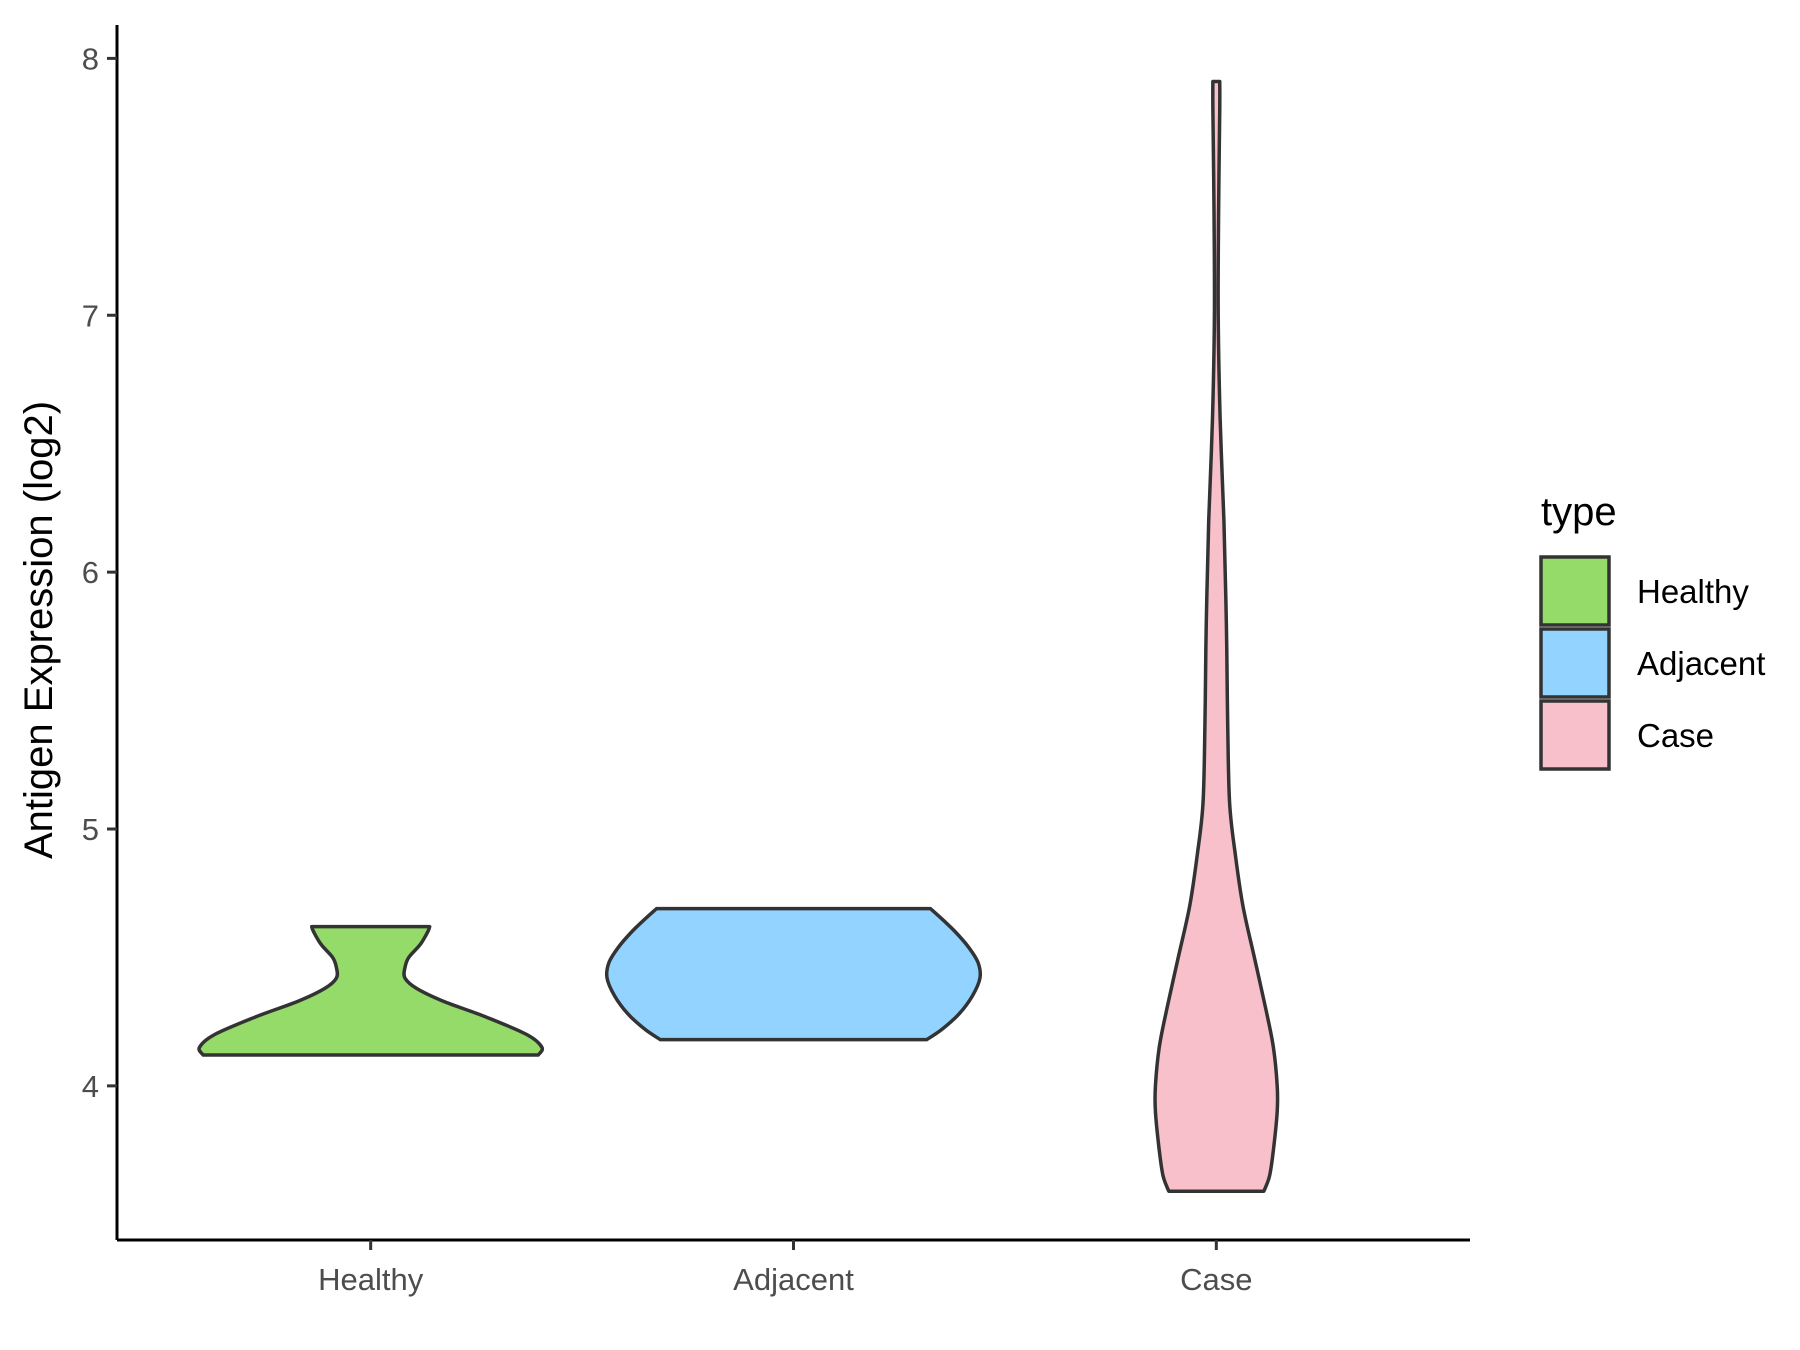 The height and width of the screenshot is (1350, 1800). What do you see at coordinates (793, 1279) in the screenshot?
I see `x-tick-label: Adjacent` at bounding box center [793, 1279].